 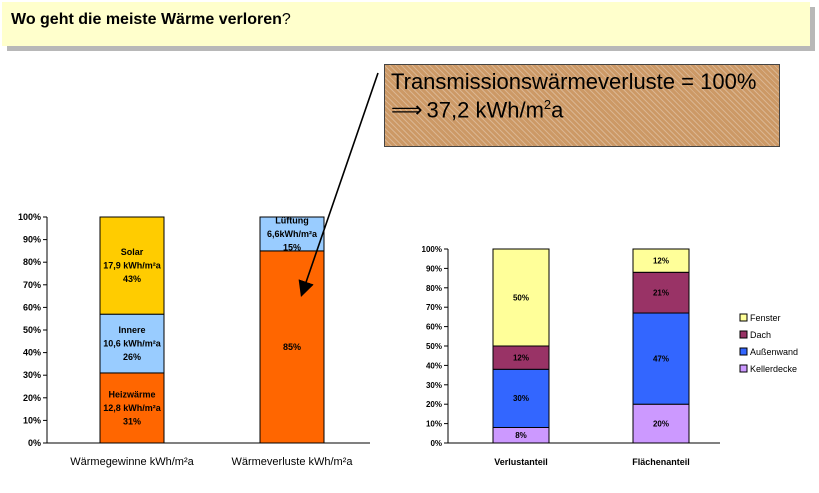 I want to click on x-category-label: Wärmeverluste kWh/m²a, so click(x=292, y=462).